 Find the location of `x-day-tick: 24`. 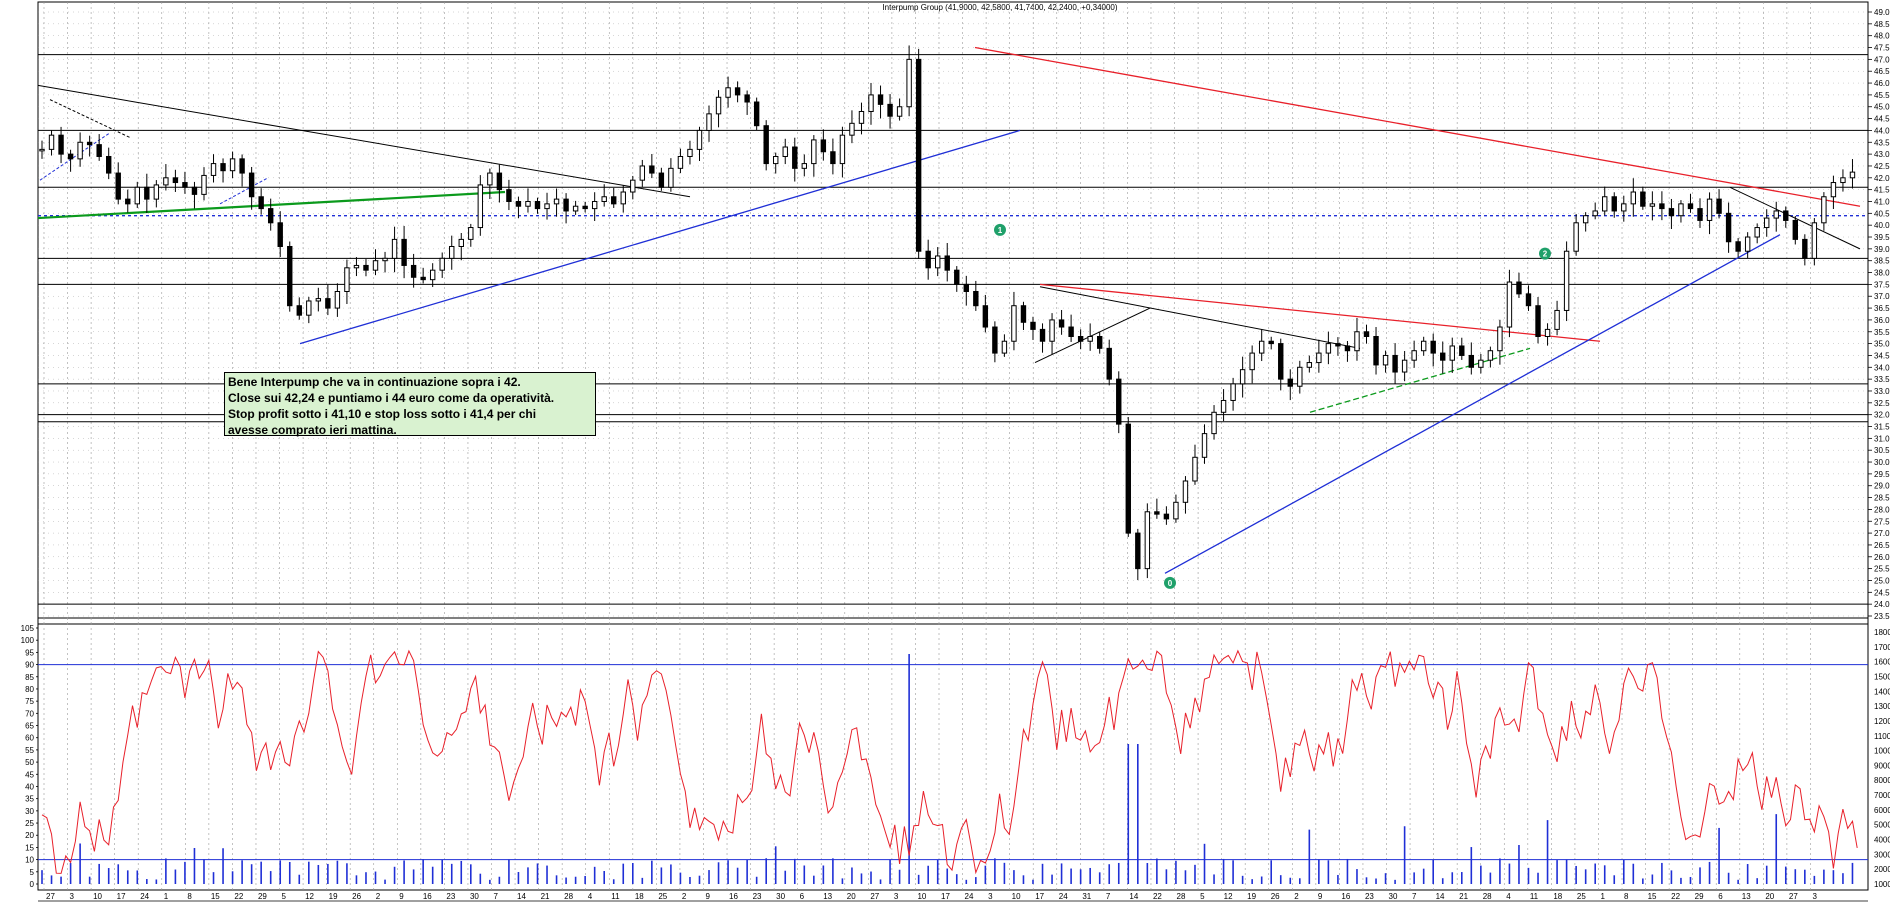

x-day-tick: 24 is located at coordinates (144, 896).